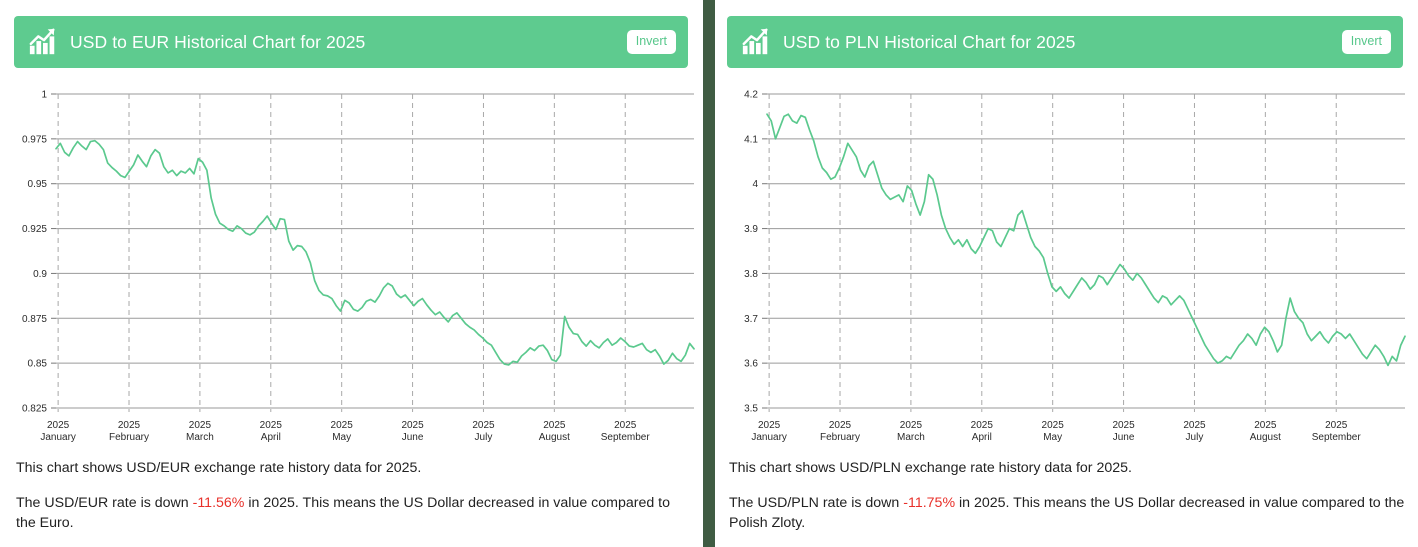 This screenshot has width=1418, height=547. What do you see at coordinates (751, 139) in the screenshot?
I see `y-axis-tick-label: 4.1` at bounding box center [751, 139].